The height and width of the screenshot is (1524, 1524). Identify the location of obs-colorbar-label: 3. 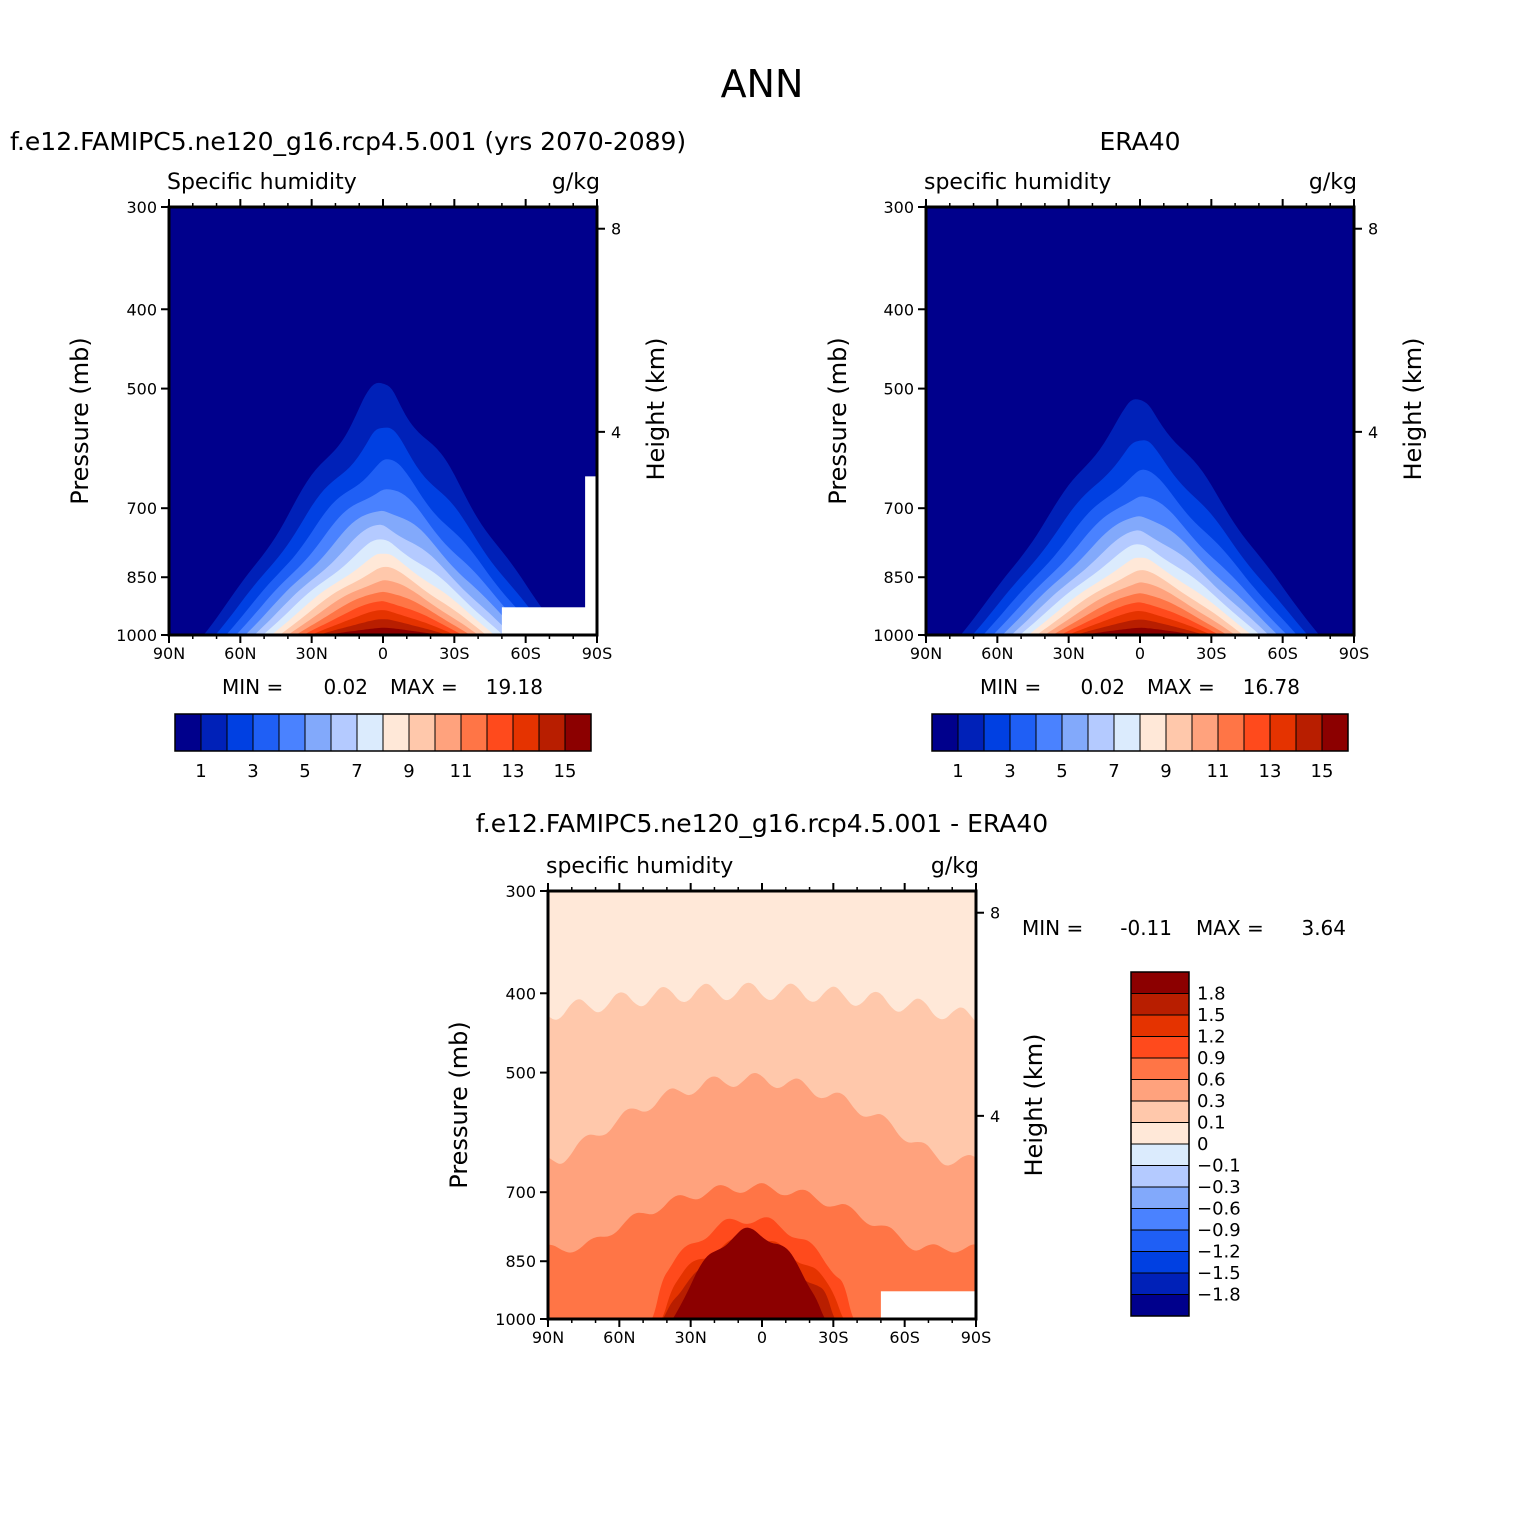
(1009, 771).